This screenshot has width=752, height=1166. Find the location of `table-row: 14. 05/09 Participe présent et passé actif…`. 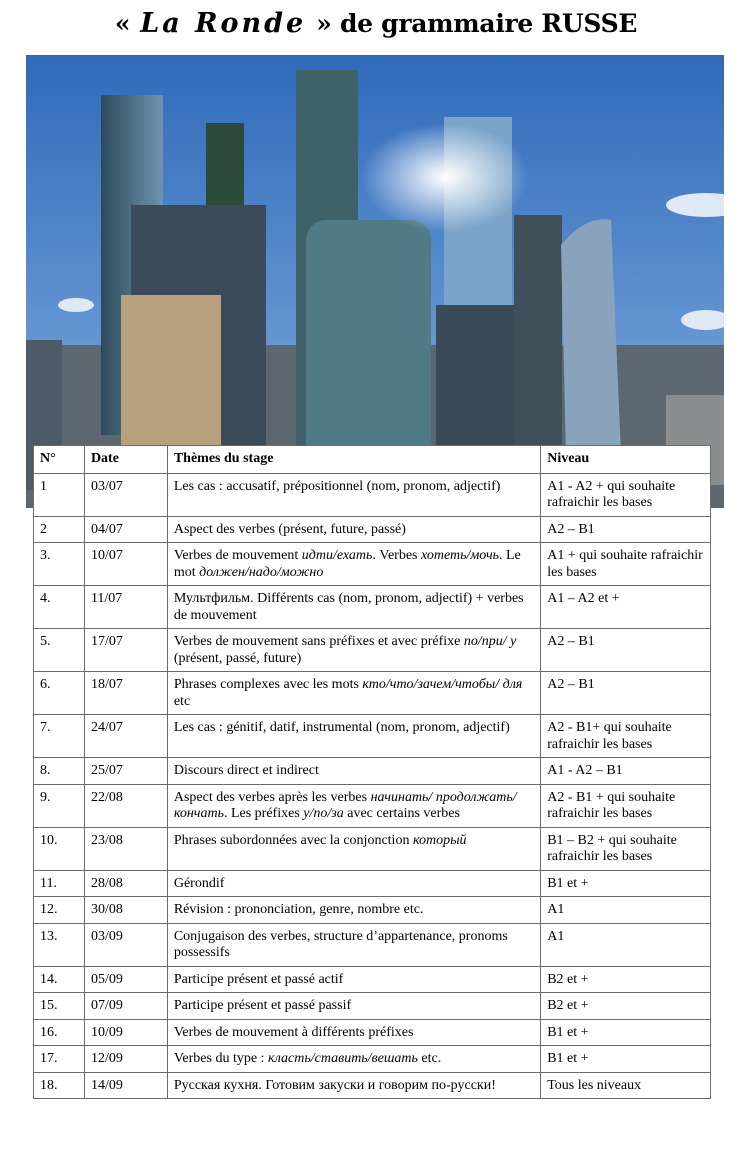

table-row: 14. 05/09 Participe présent et passé actif… is located at coordinates (372, 979).